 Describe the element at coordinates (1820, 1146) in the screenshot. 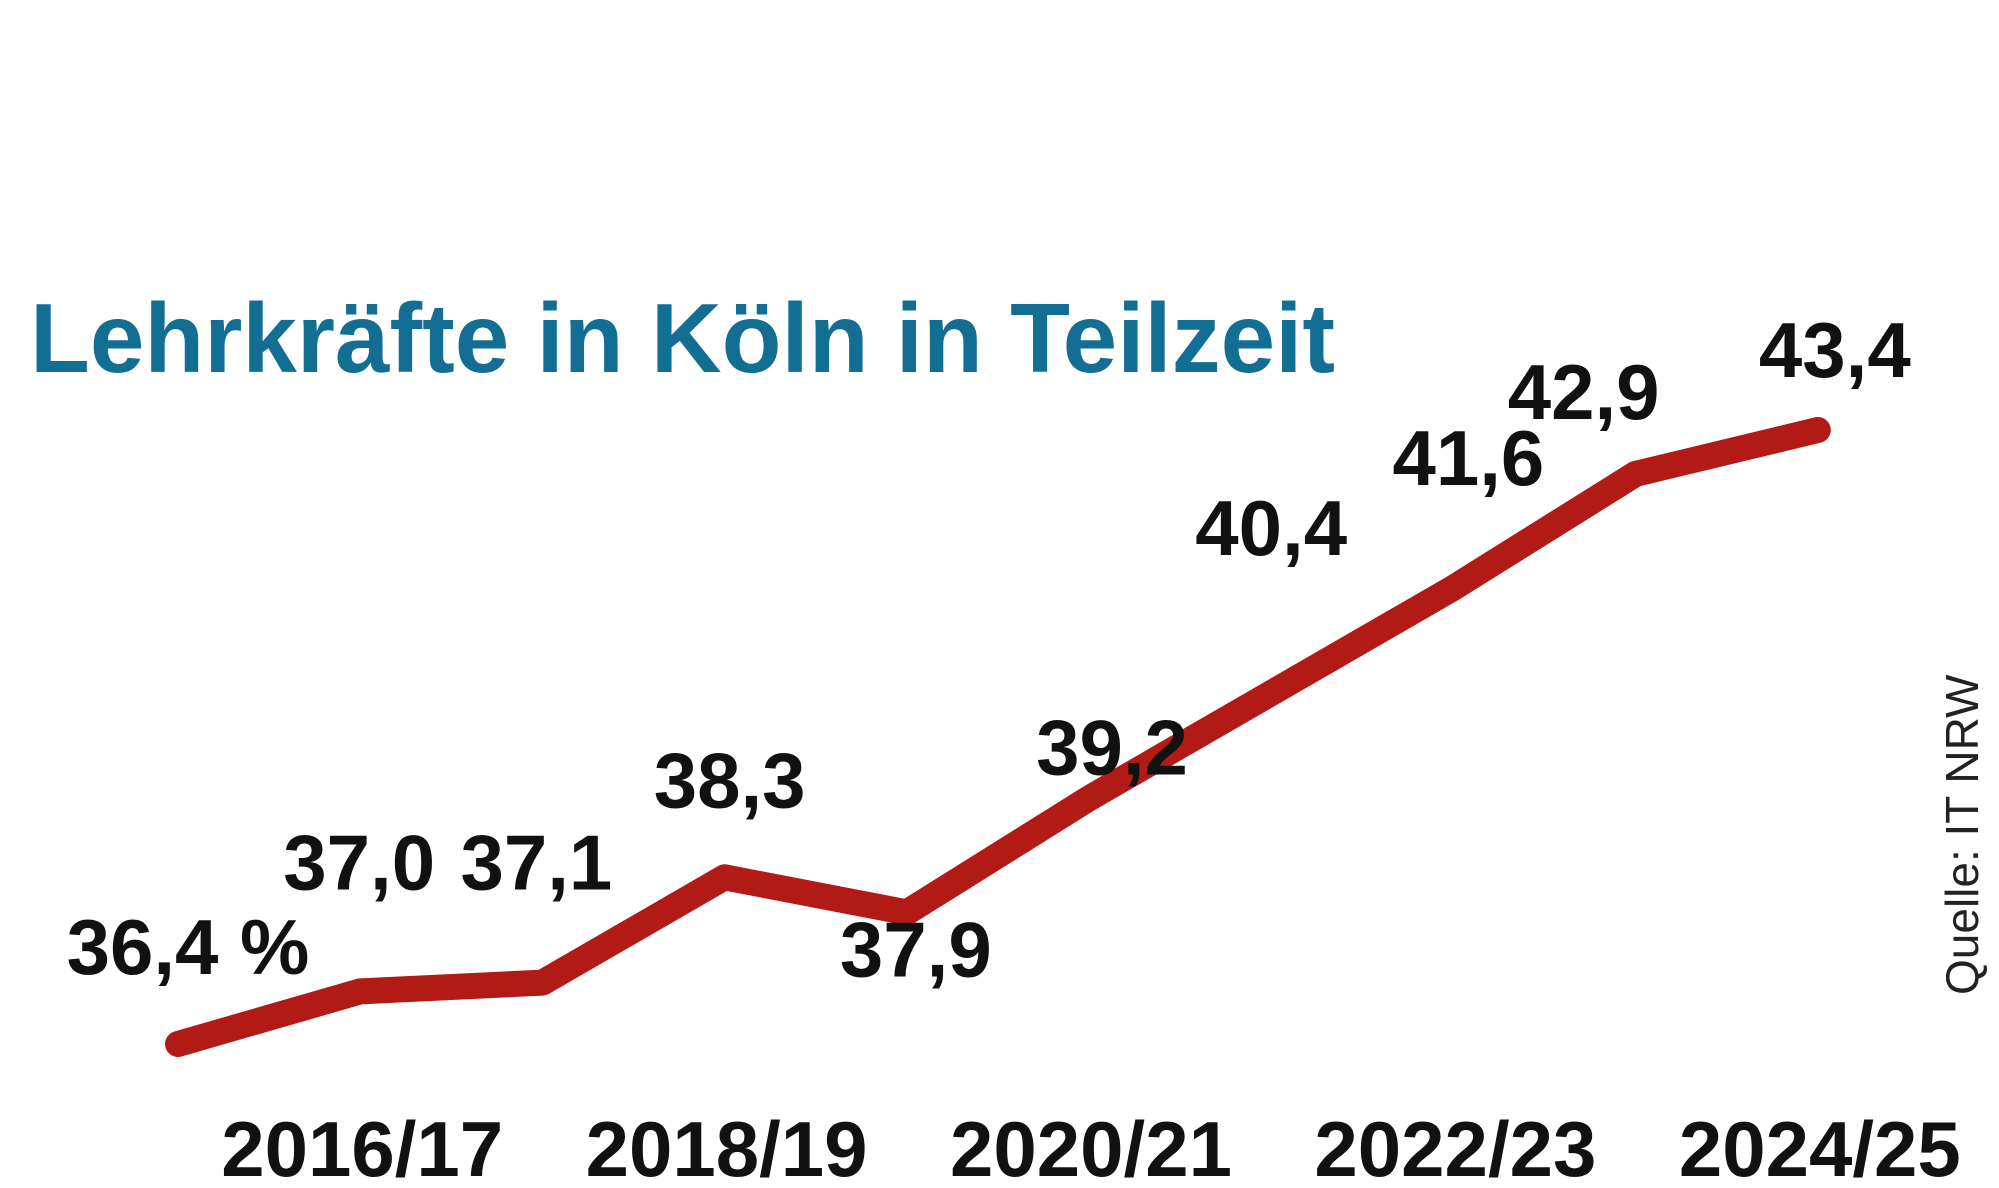

I see `x-tick-label: 2024/25` at that location.